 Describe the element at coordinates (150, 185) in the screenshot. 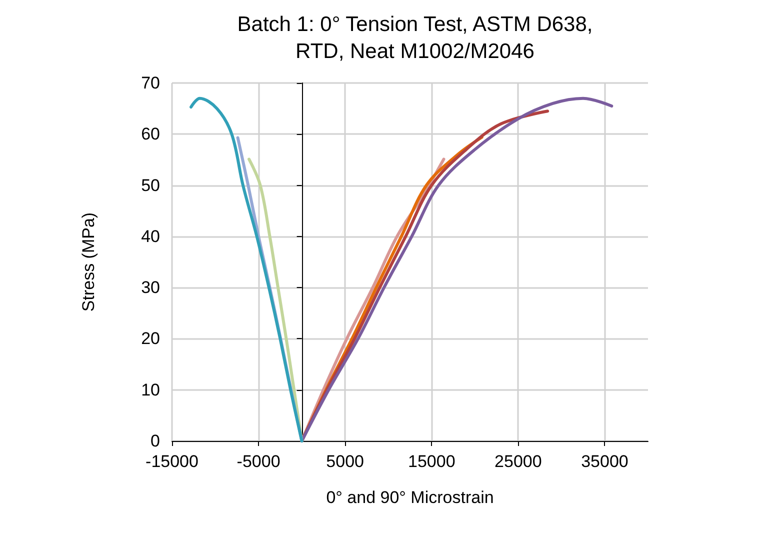

I see `y-tick-label: 50` at that location.